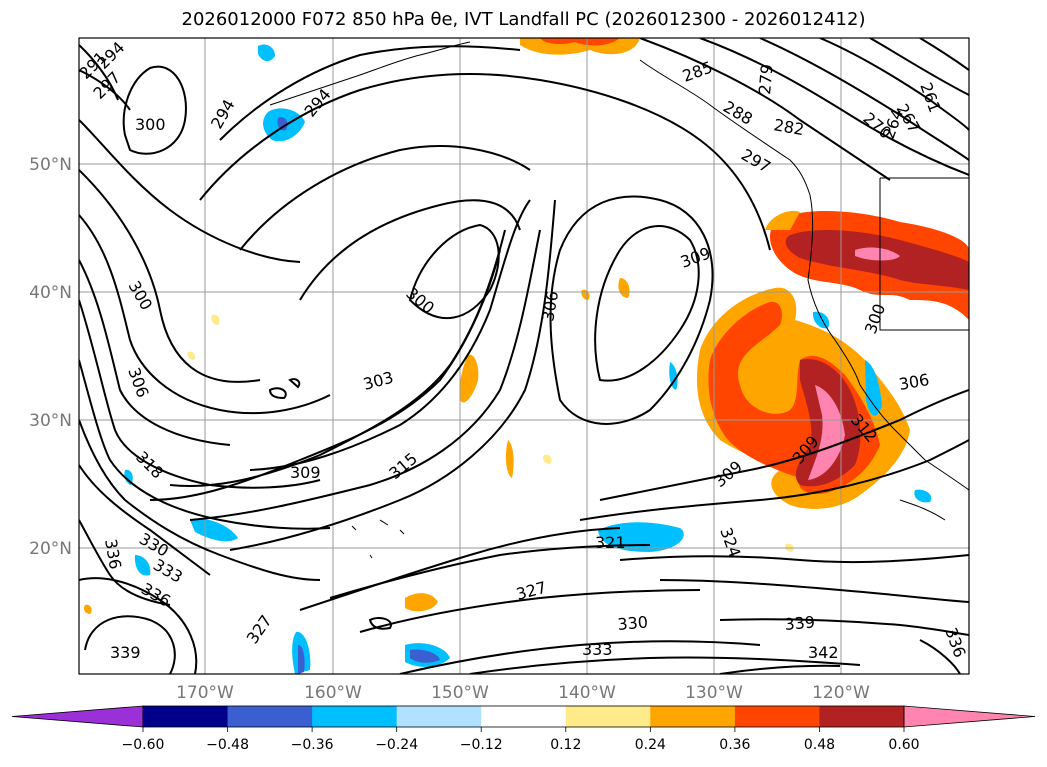  I want to click on contour-label: 279, so click(766, 79).